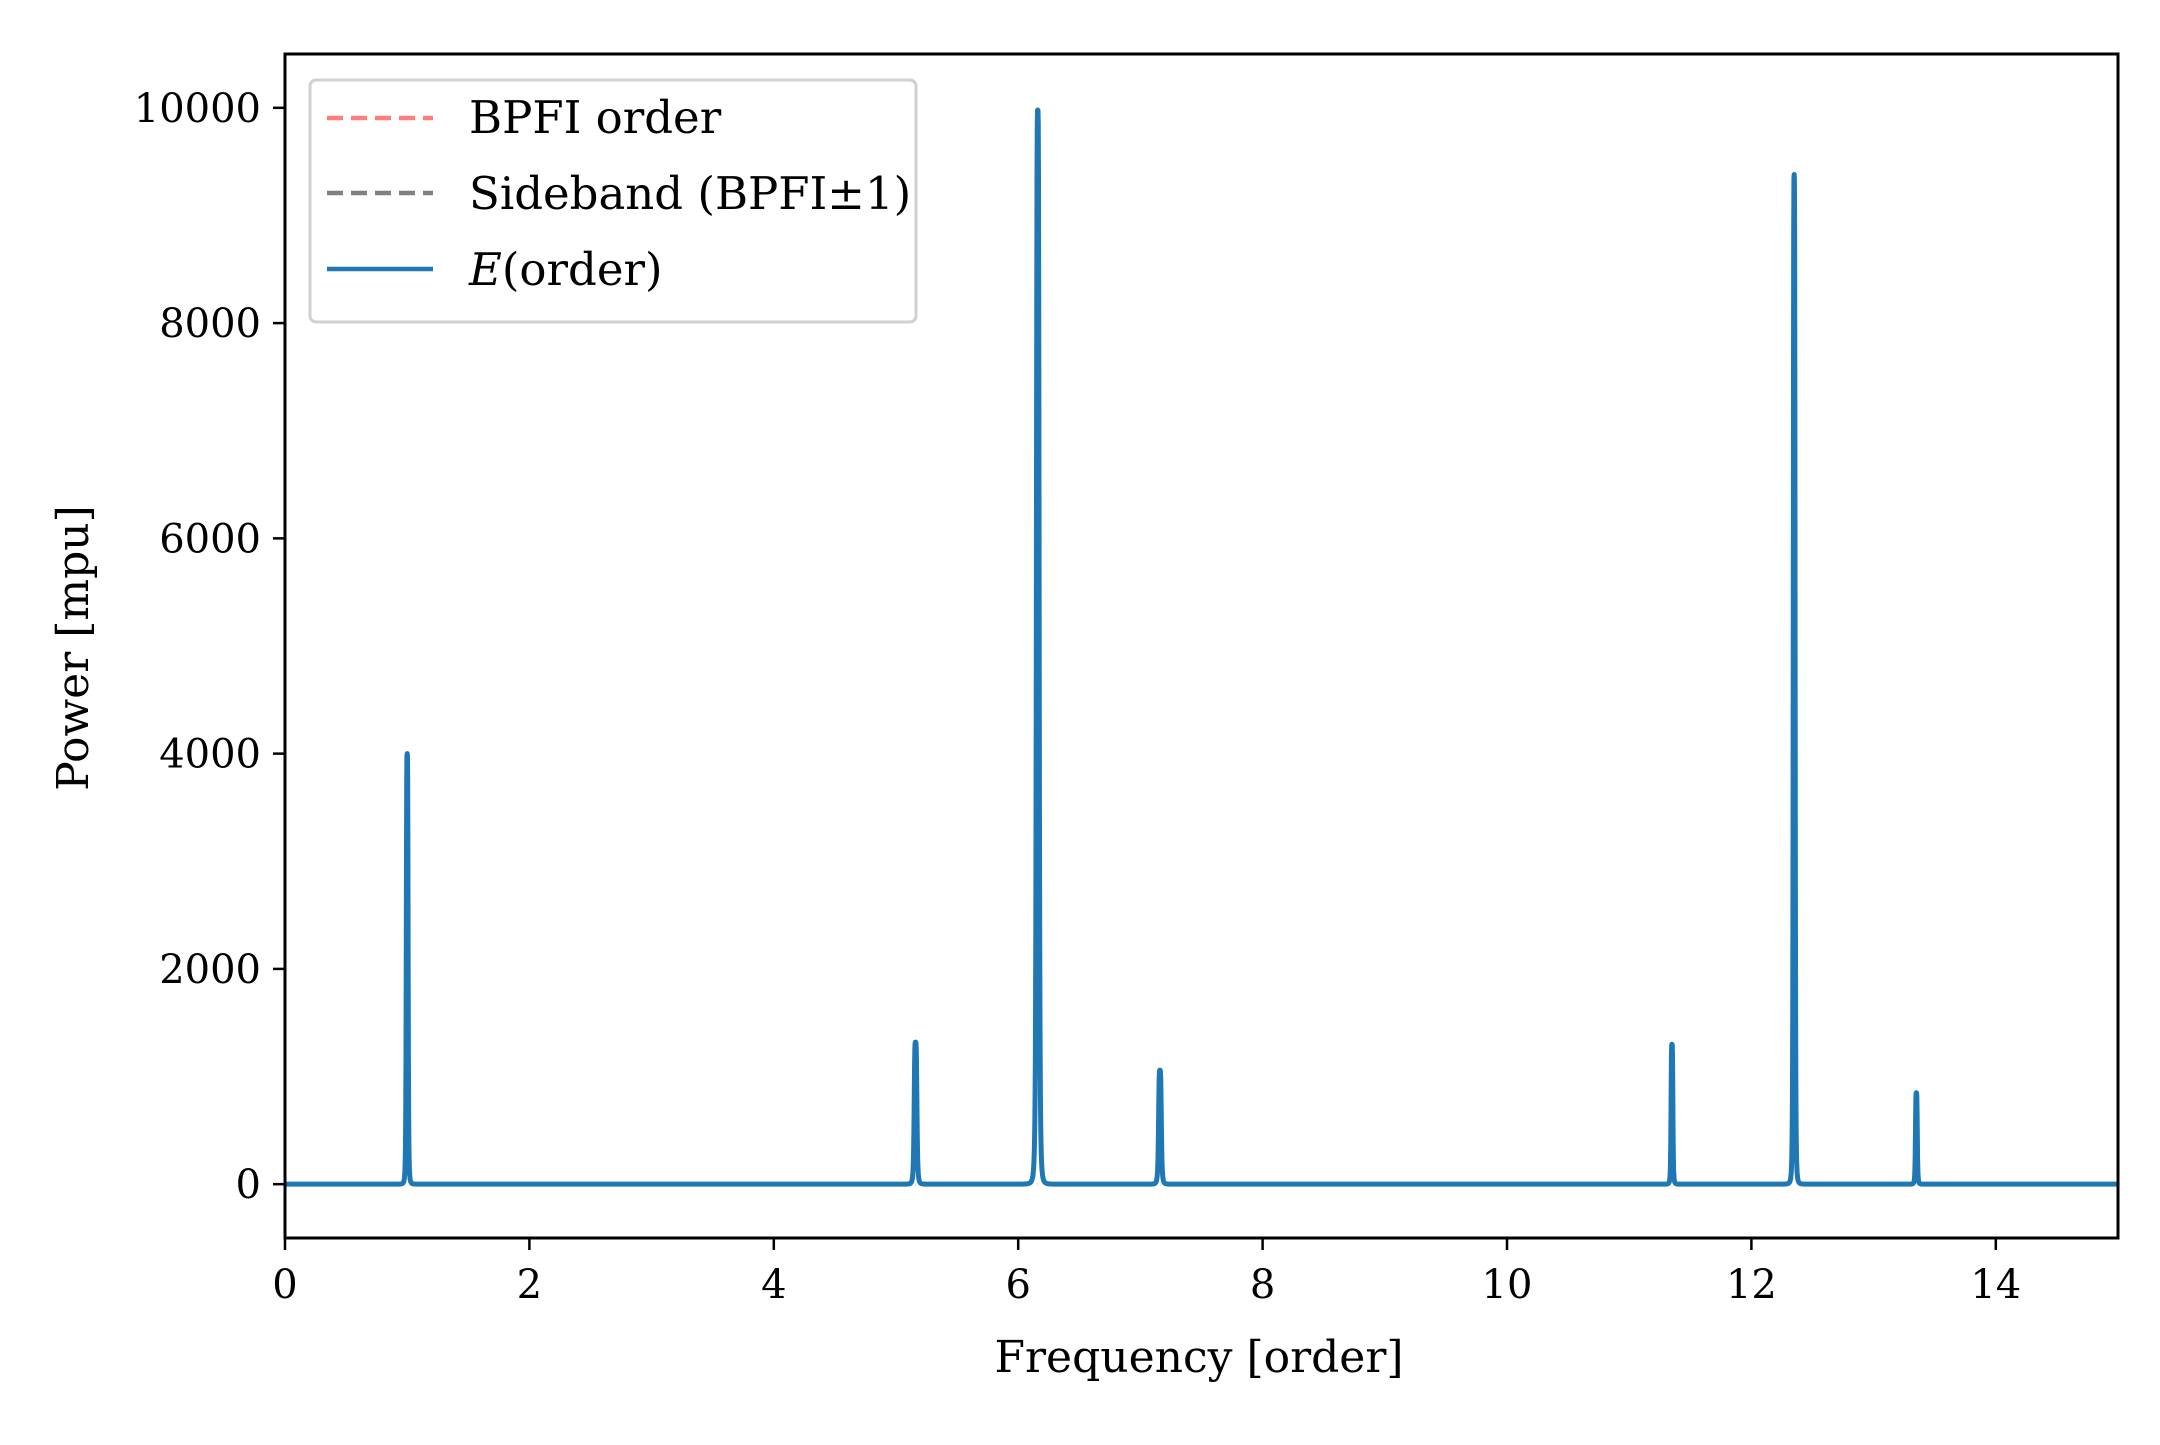 The height and width of the screenshot is (1445, 2160). I want to click on x-axis-label: Frequency [order], so click(1198, 1357).